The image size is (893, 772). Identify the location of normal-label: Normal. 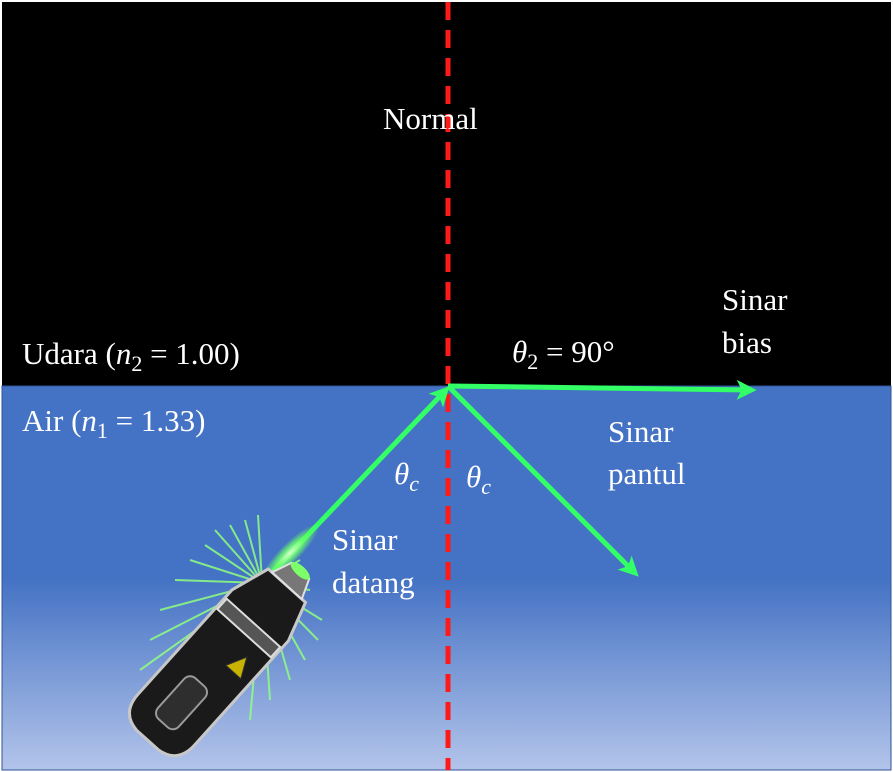
(430, 118).